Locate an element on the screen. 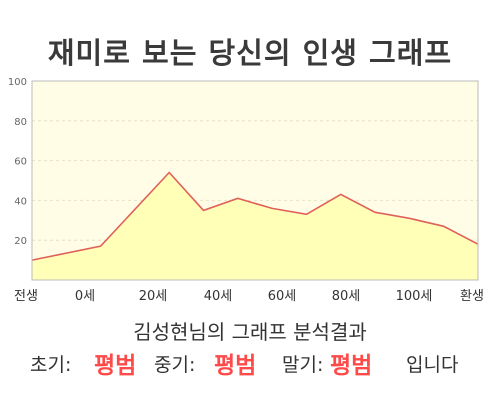  y-tick-label: 60 is located at coordinates (20, 162).